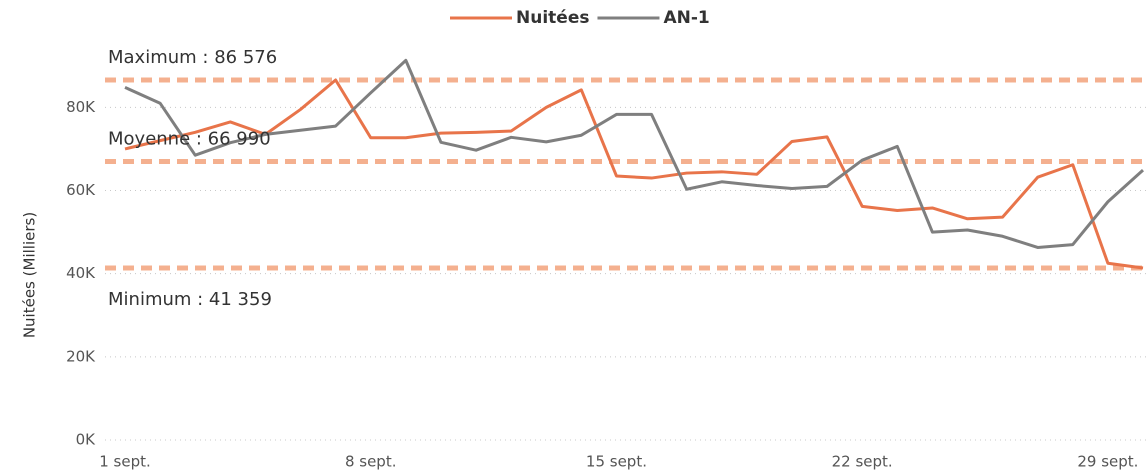  I want to click on reference-label: Maximum : 86 576, so click(192, 57).